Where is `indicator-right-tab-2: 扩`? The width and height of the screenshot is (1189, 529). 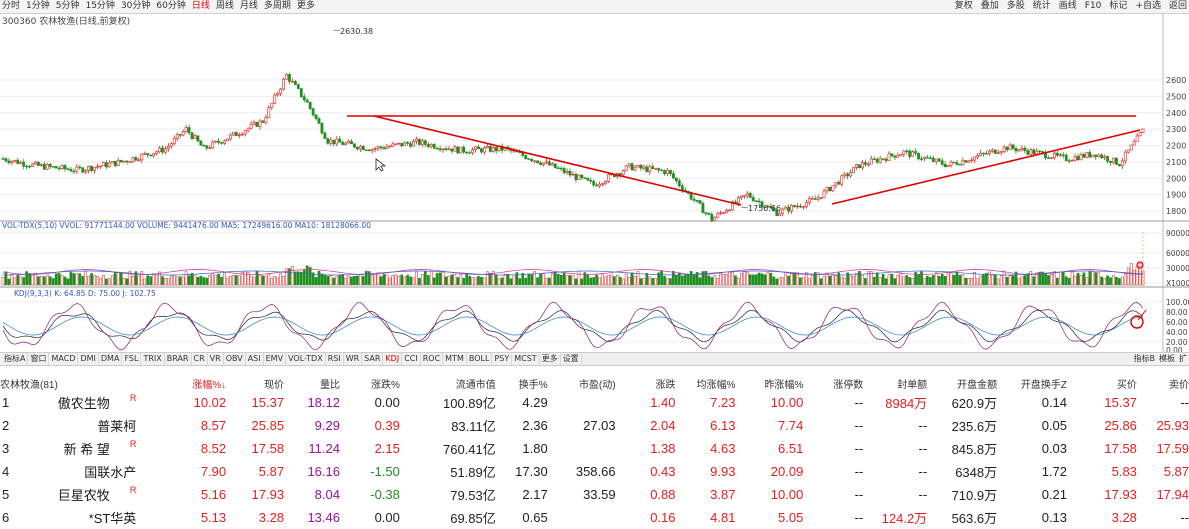 indicator-right-tab-2: 扩 is located at coordinates (1183, 358).